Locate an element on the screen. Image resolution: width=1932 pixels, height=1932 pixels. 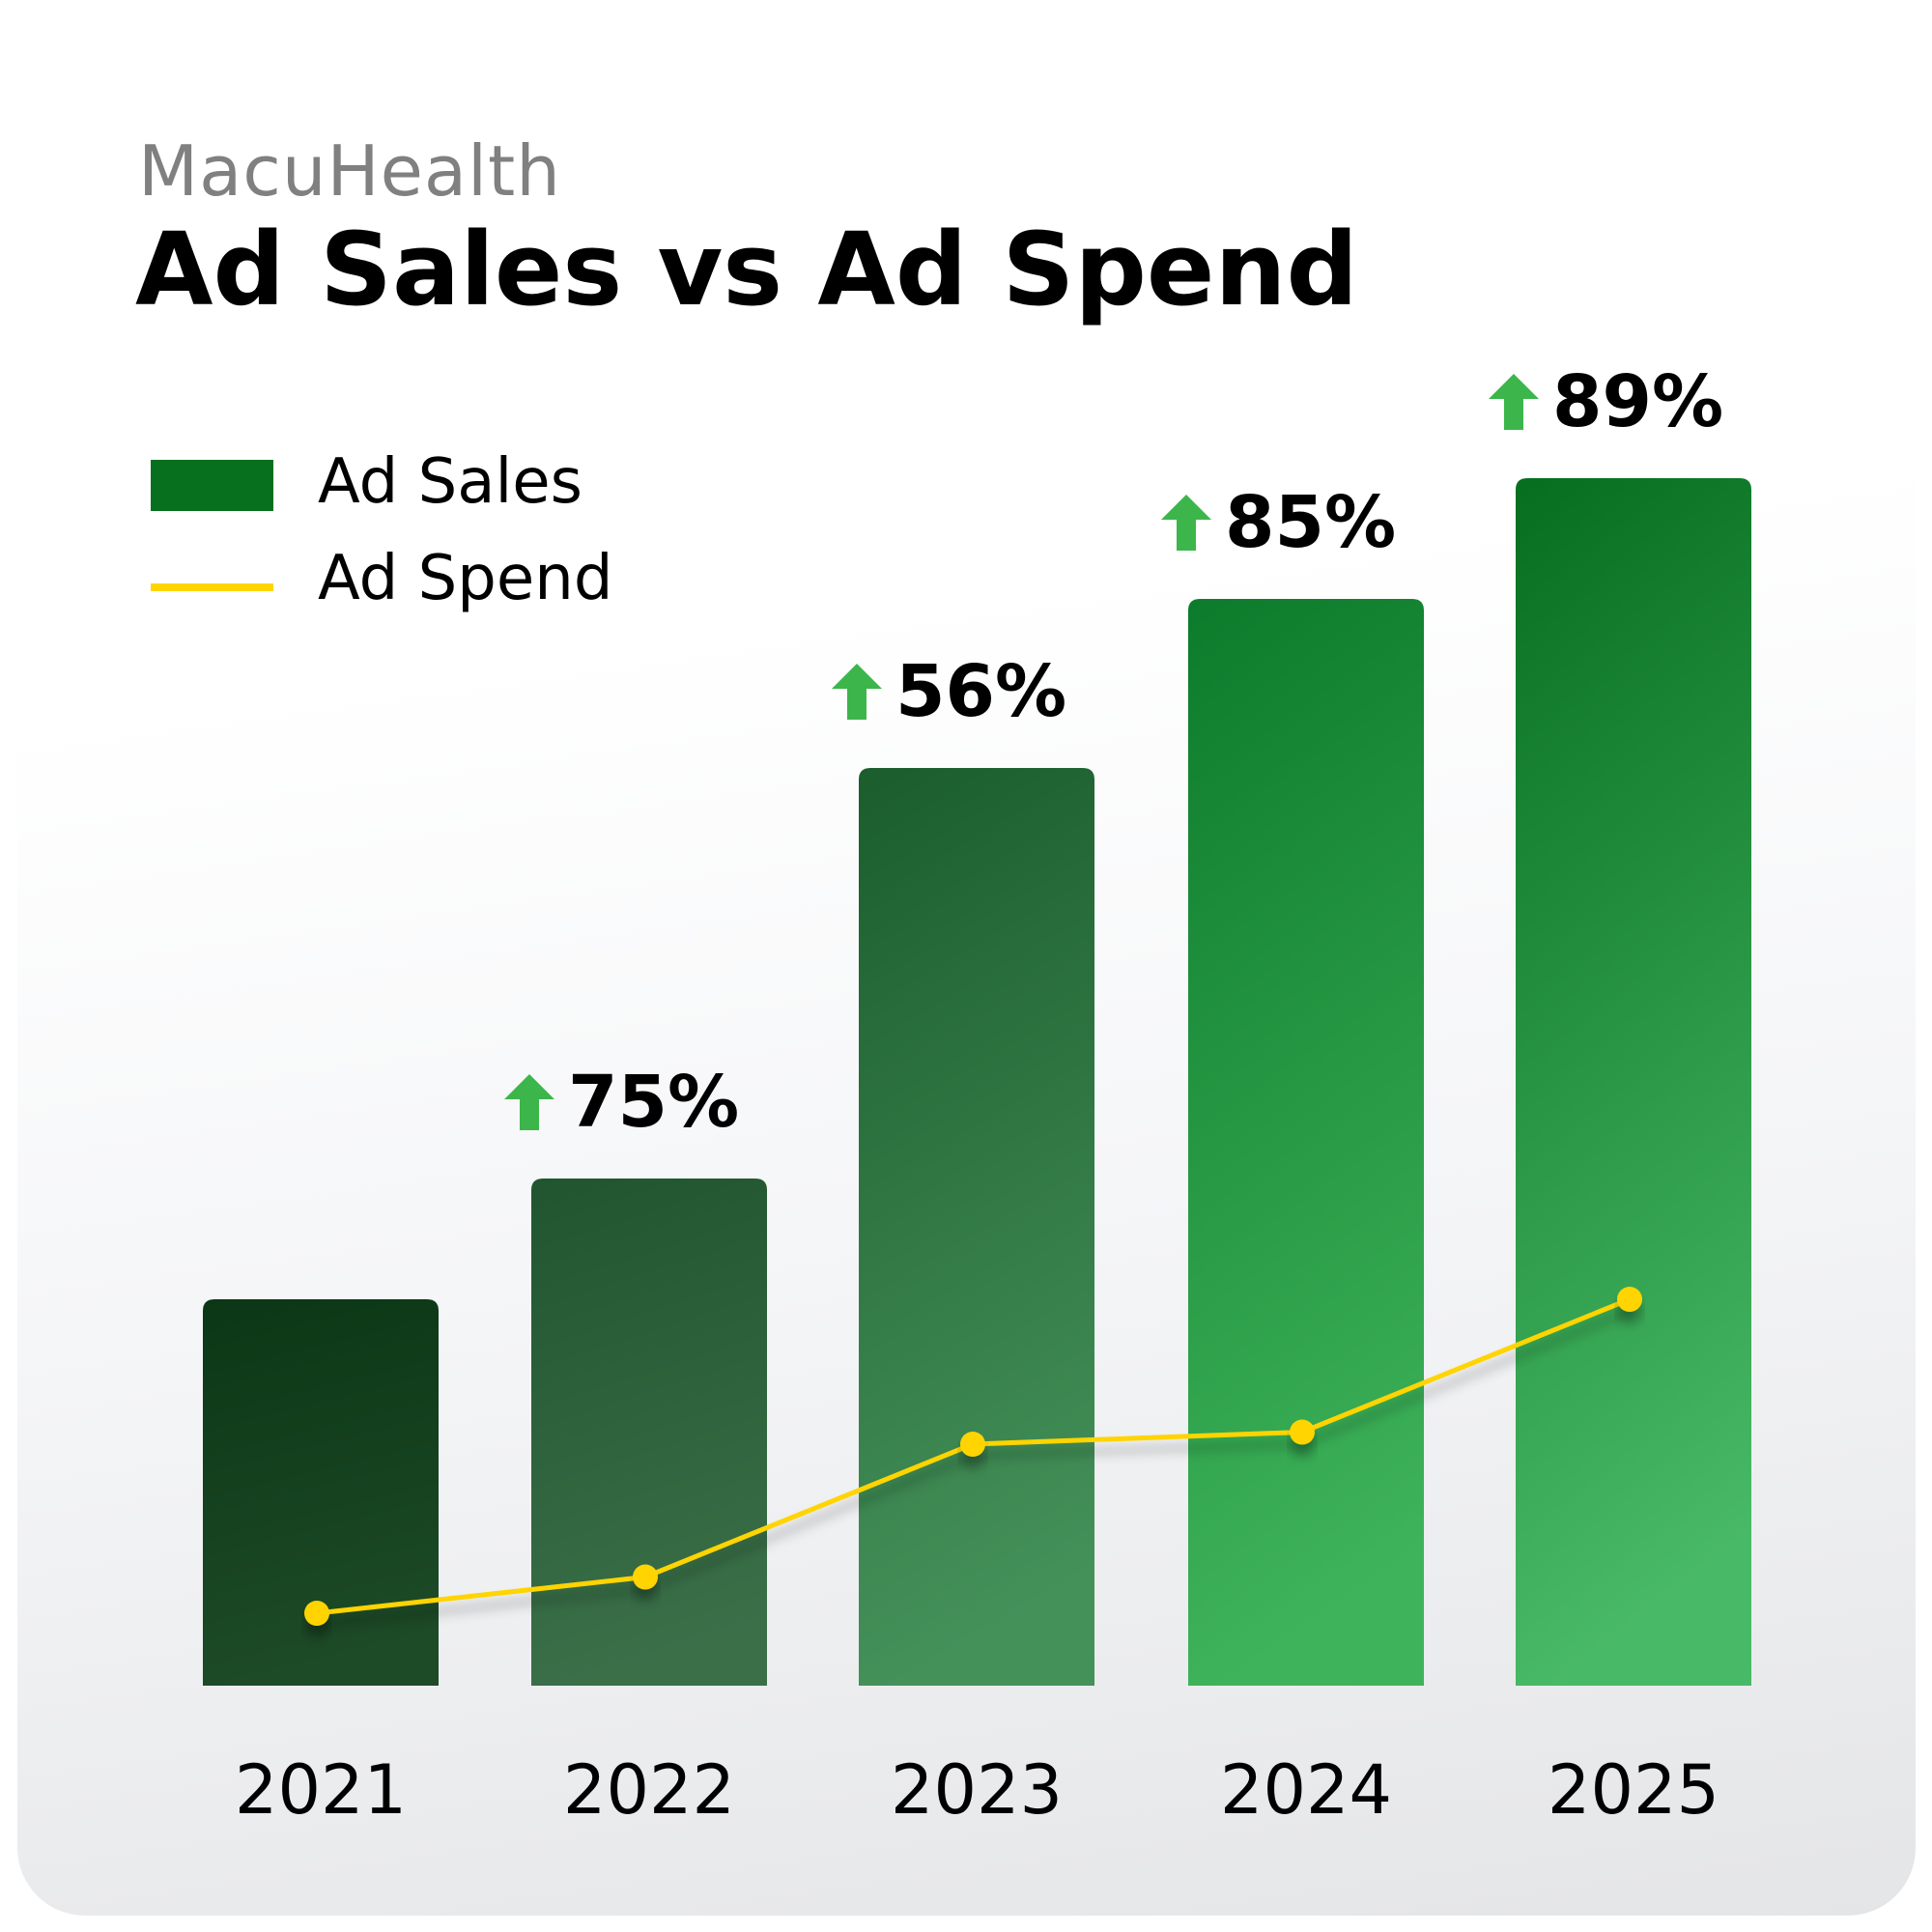
legend-label-ad-spend: Ad Spend is located at coordinates (465, 578).